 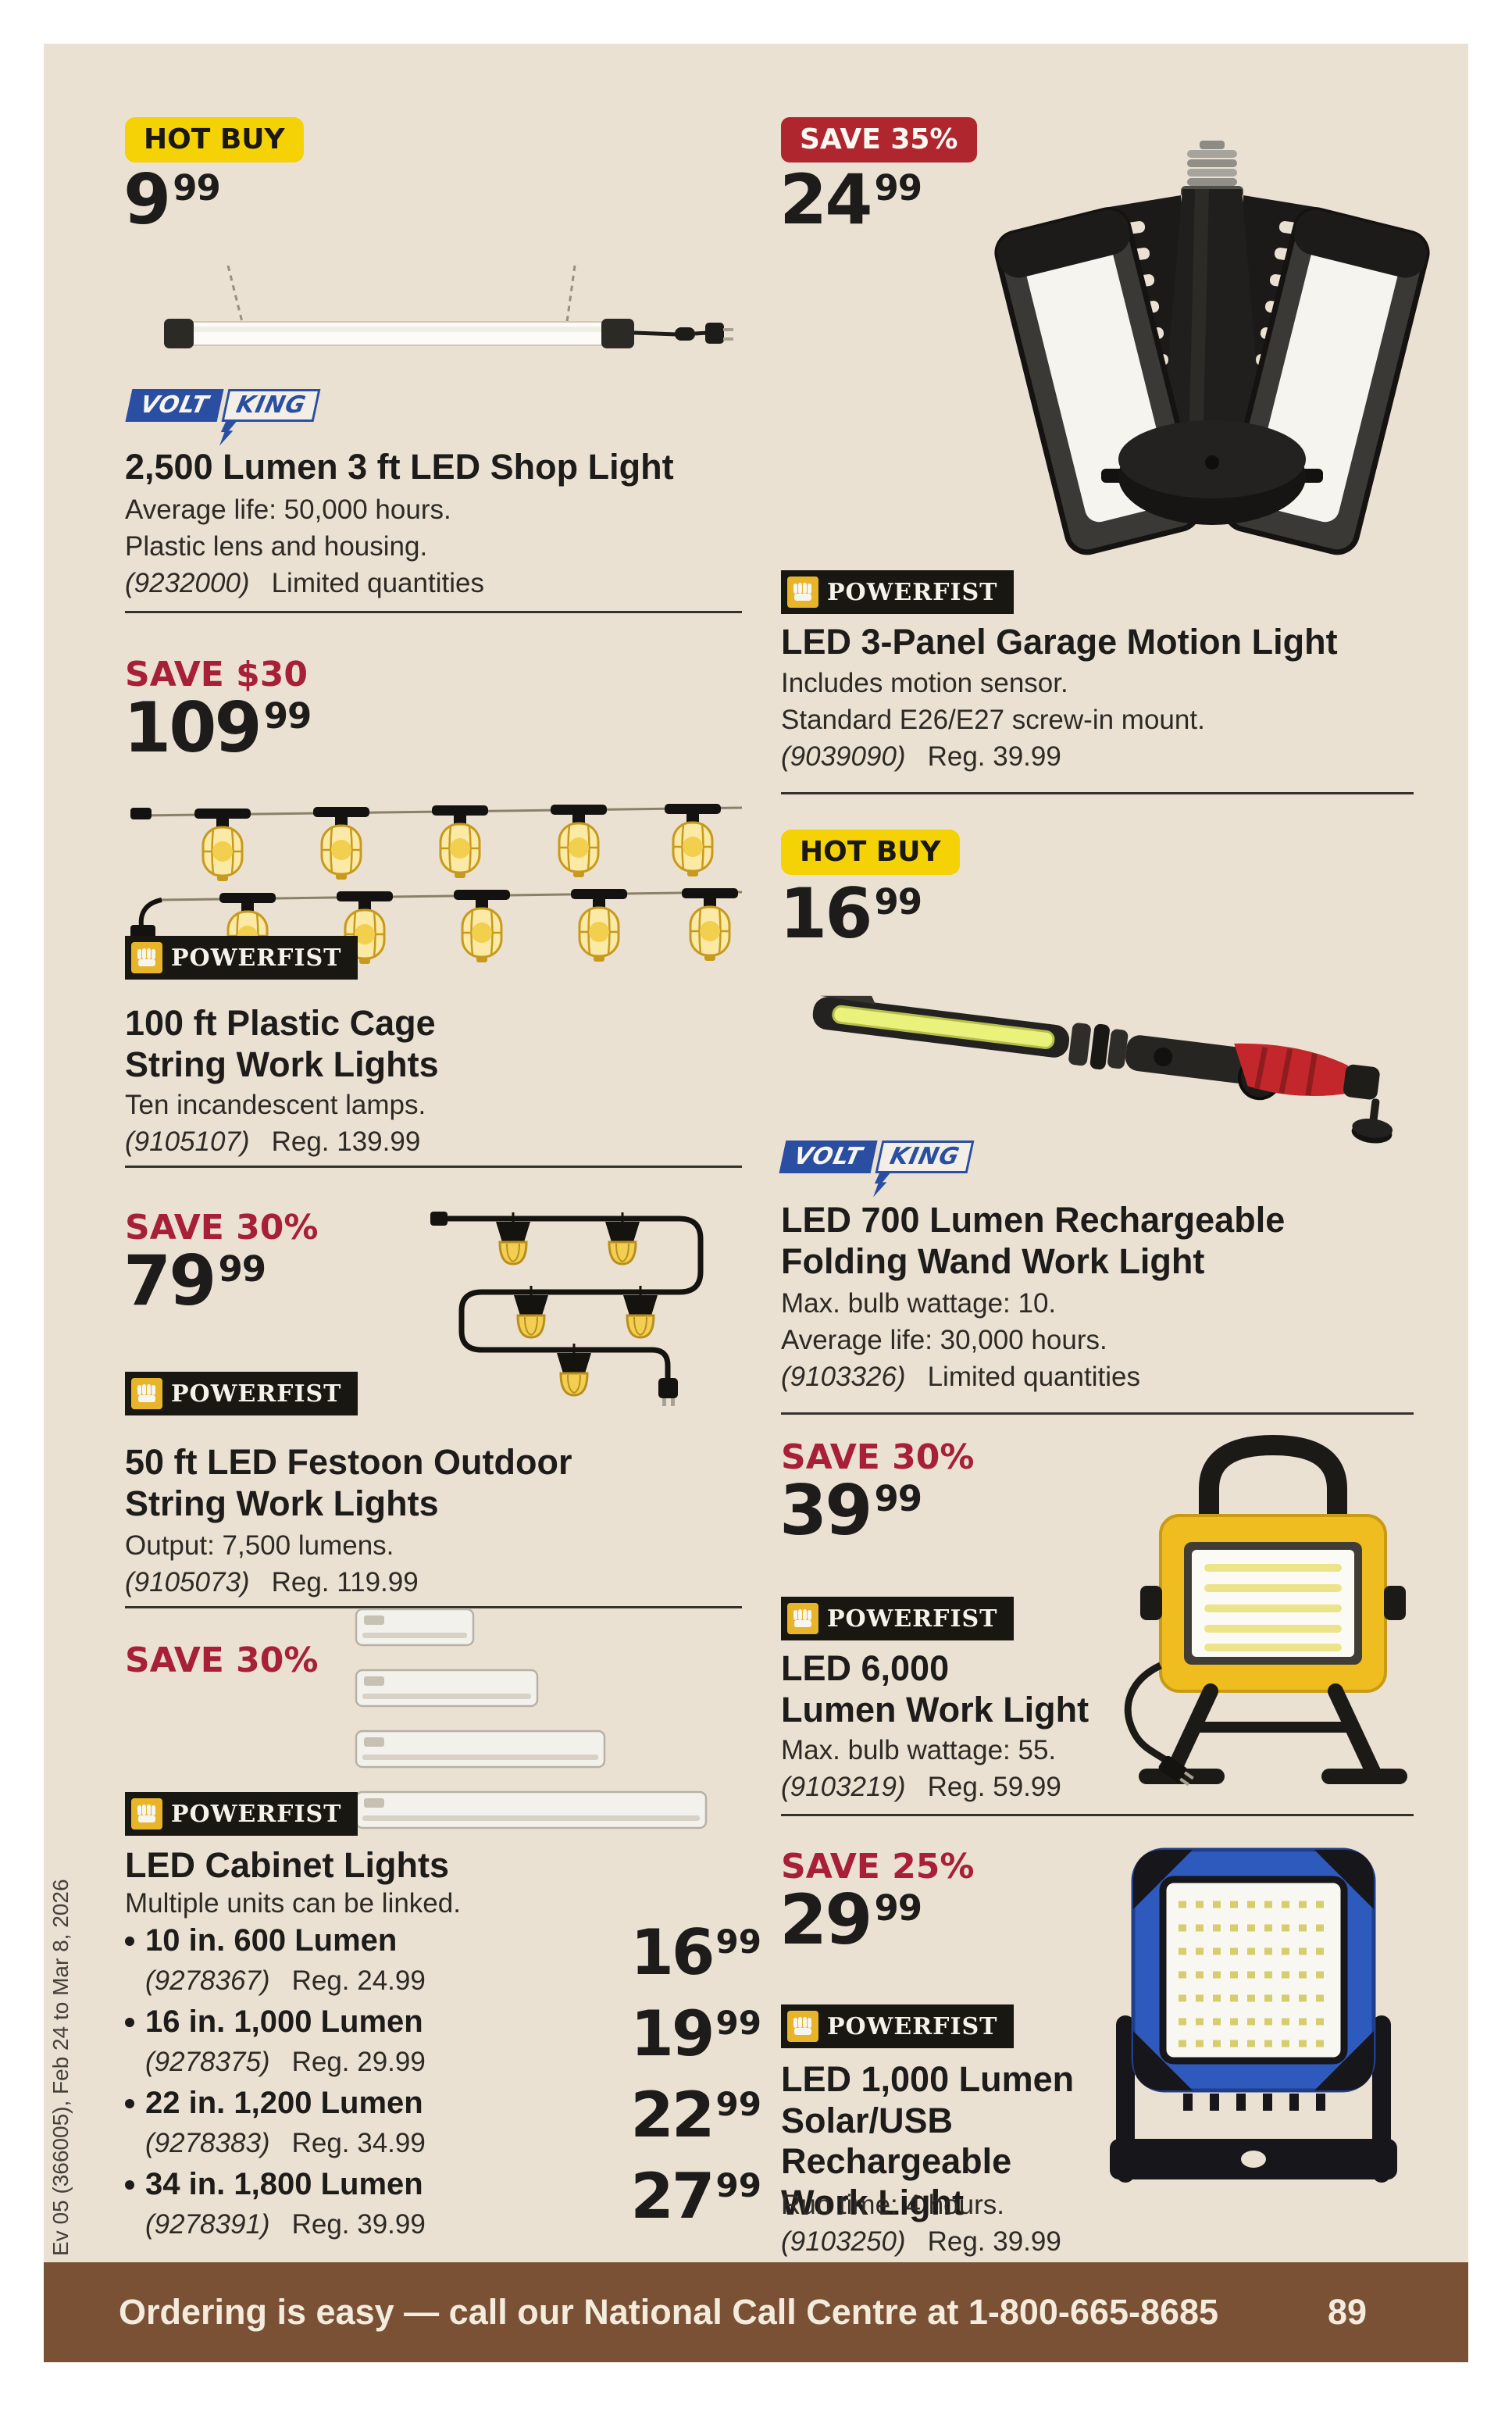 I want to click on part-number: (9278375), so click(x=207, y=2062).